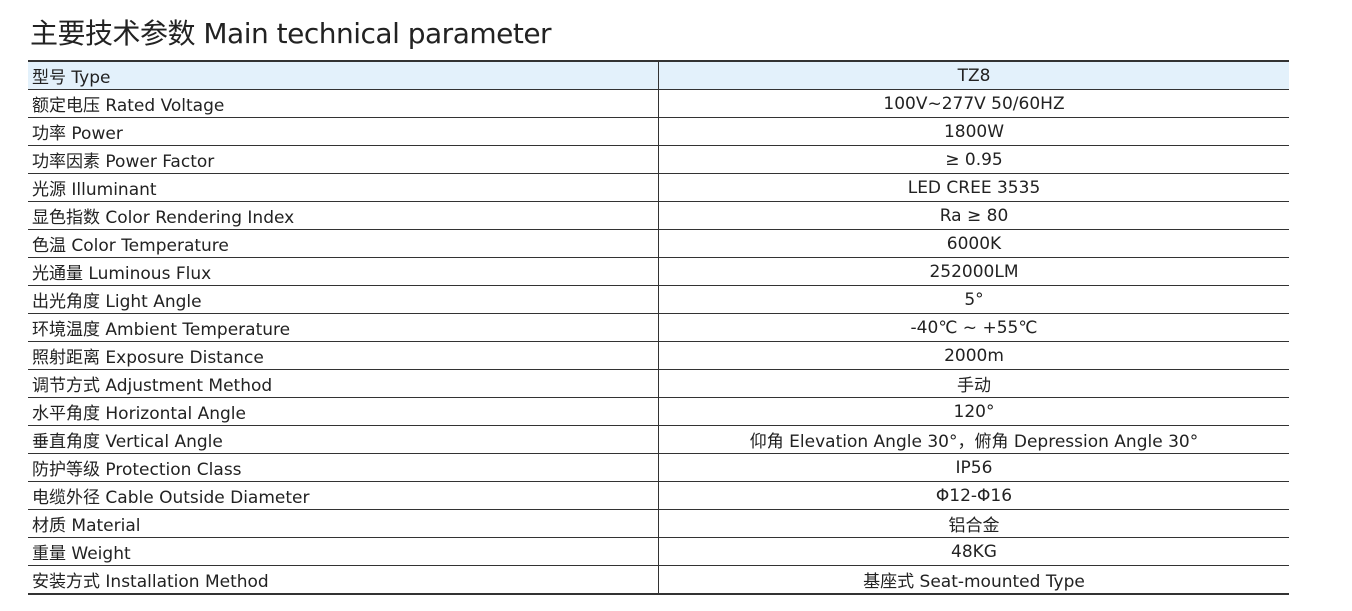 This screenshot has height=611, width=1352. What do you see at coordinates (973, 383) in the screenshot?
I see `param-value: 手动` at bounding box center [973, 383].